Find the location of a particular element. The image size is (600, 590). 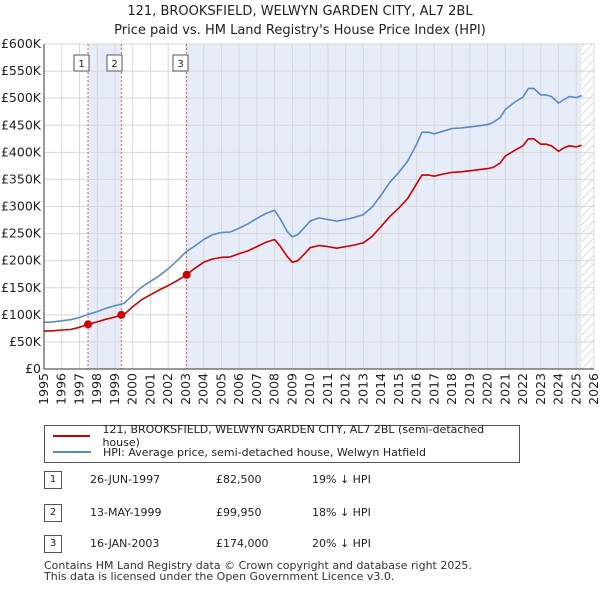

x-tick-label: 2022 is located at coordinates (522, 389).